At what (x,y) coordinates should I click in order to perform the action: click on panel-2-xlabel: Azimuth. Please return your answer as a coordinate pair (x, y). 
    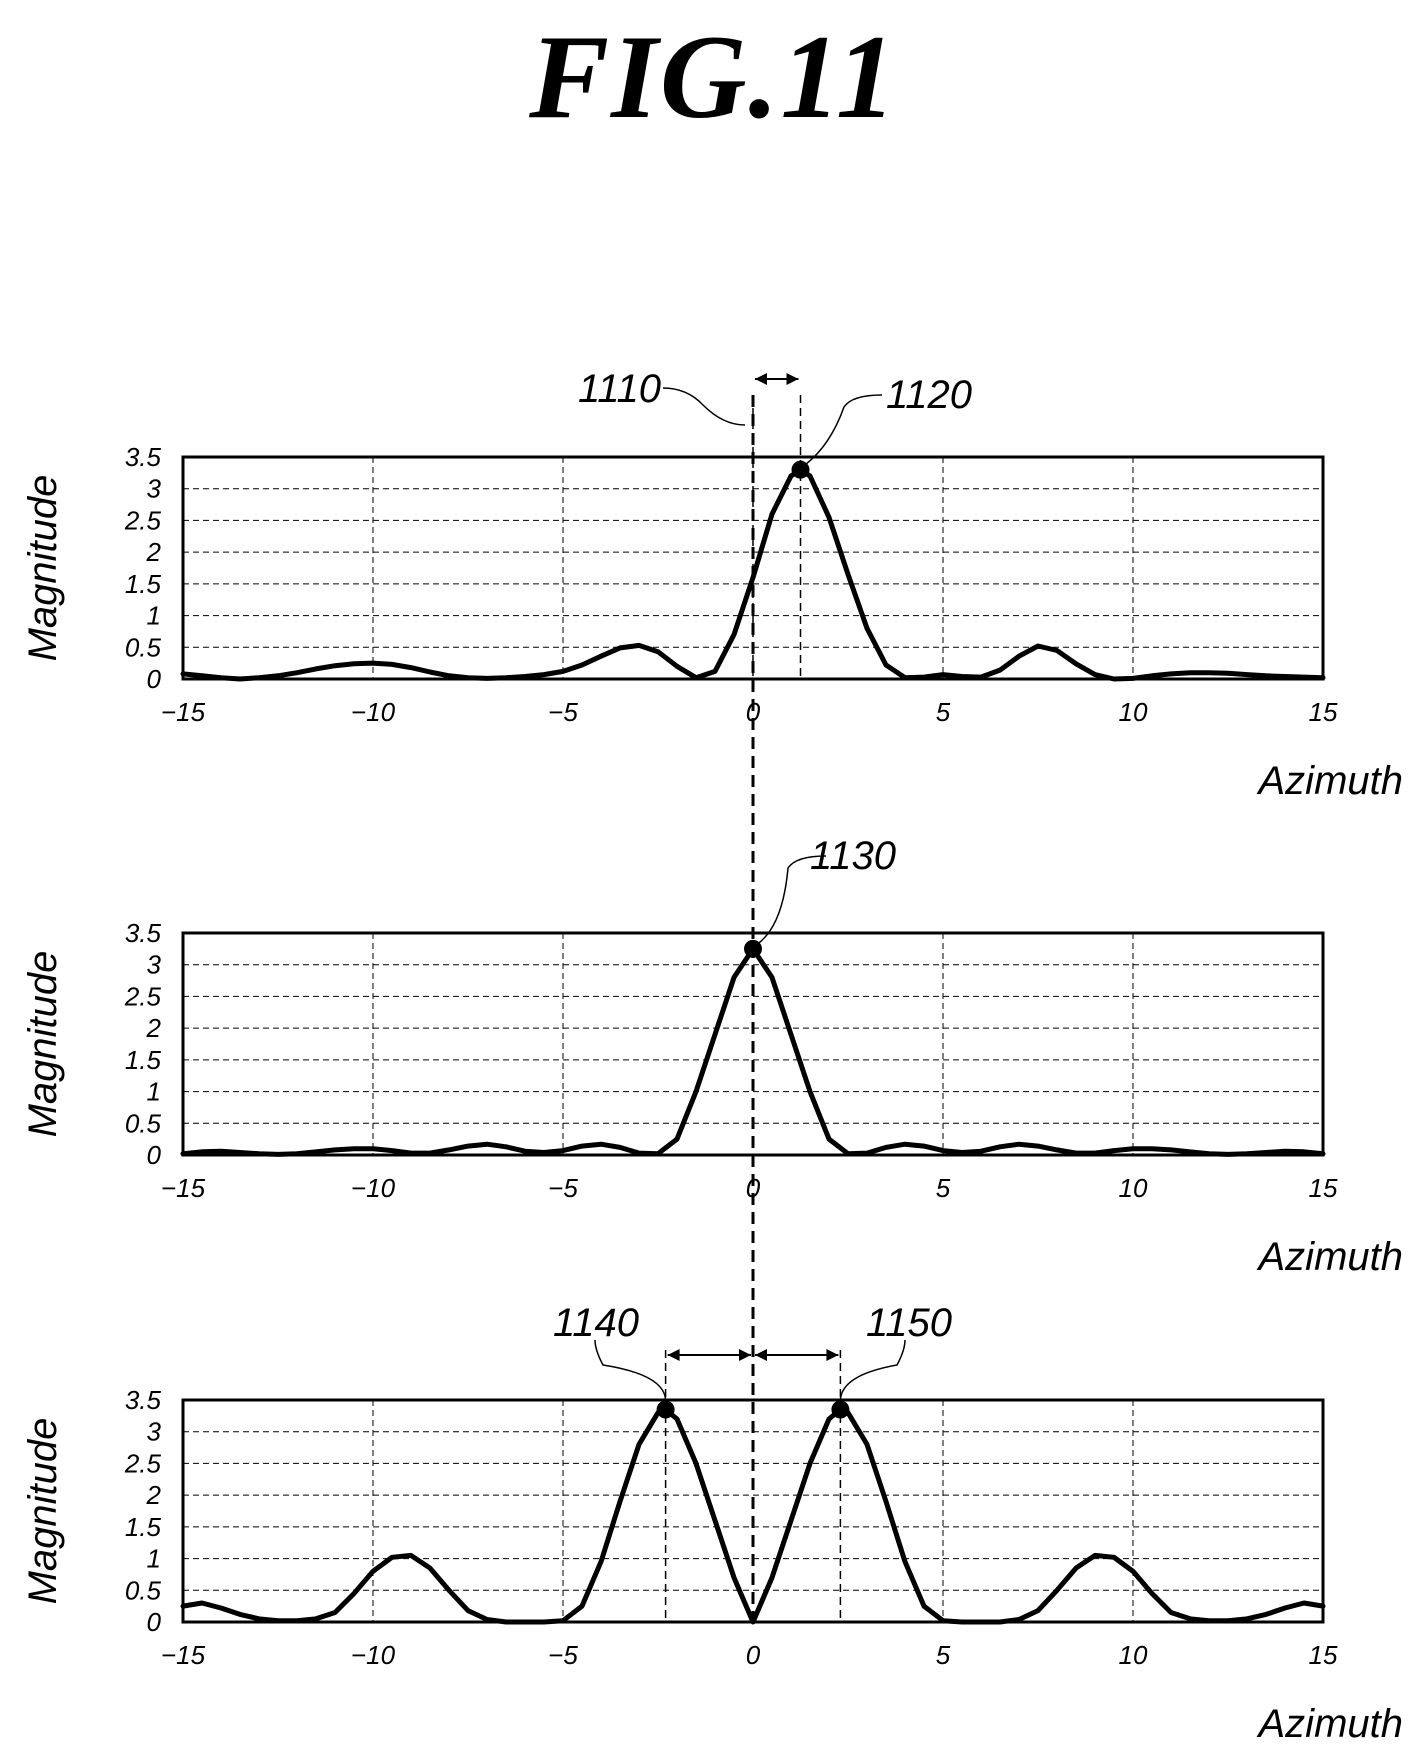
    Looking at the image, I should click on (1330, 1257).